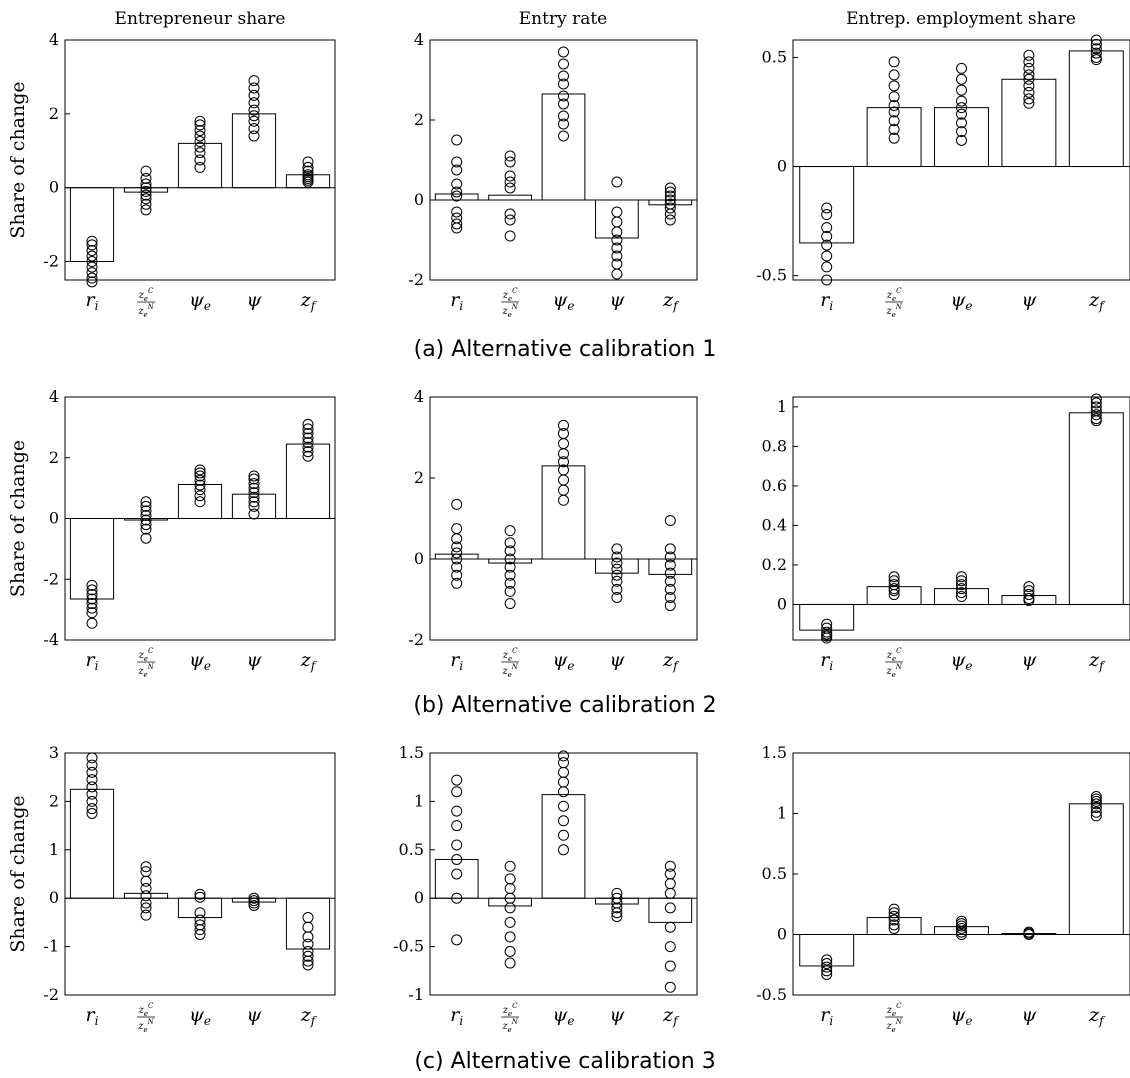  I want to click on y-tick-label: 1.5, so click(774, 752).